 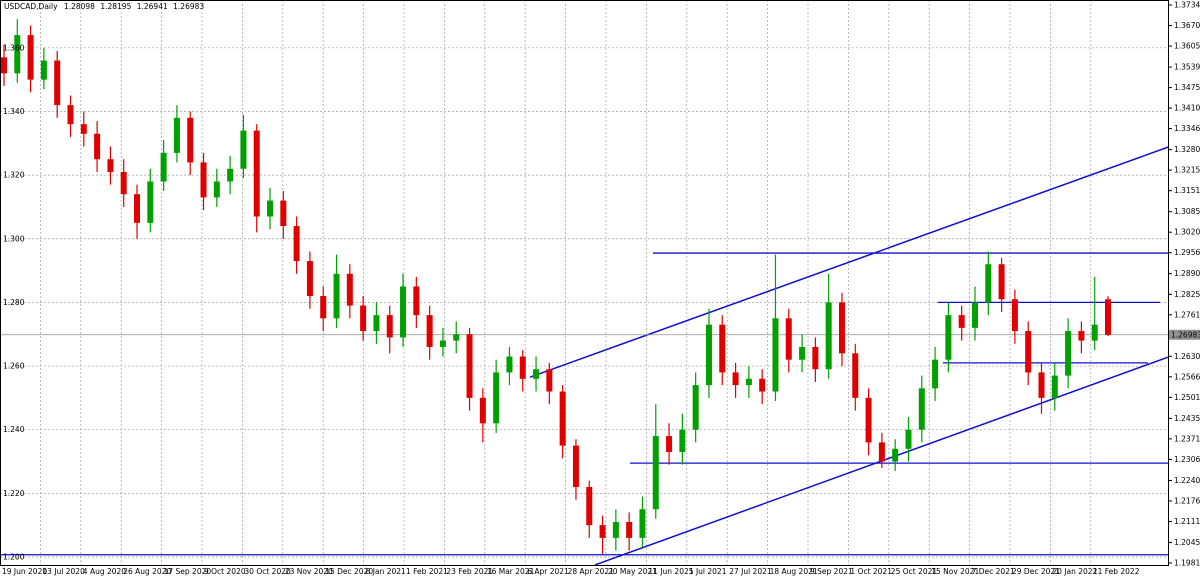 I want to click on x-tick-label: 13 Jul 2020, so click(x=63, y=571).